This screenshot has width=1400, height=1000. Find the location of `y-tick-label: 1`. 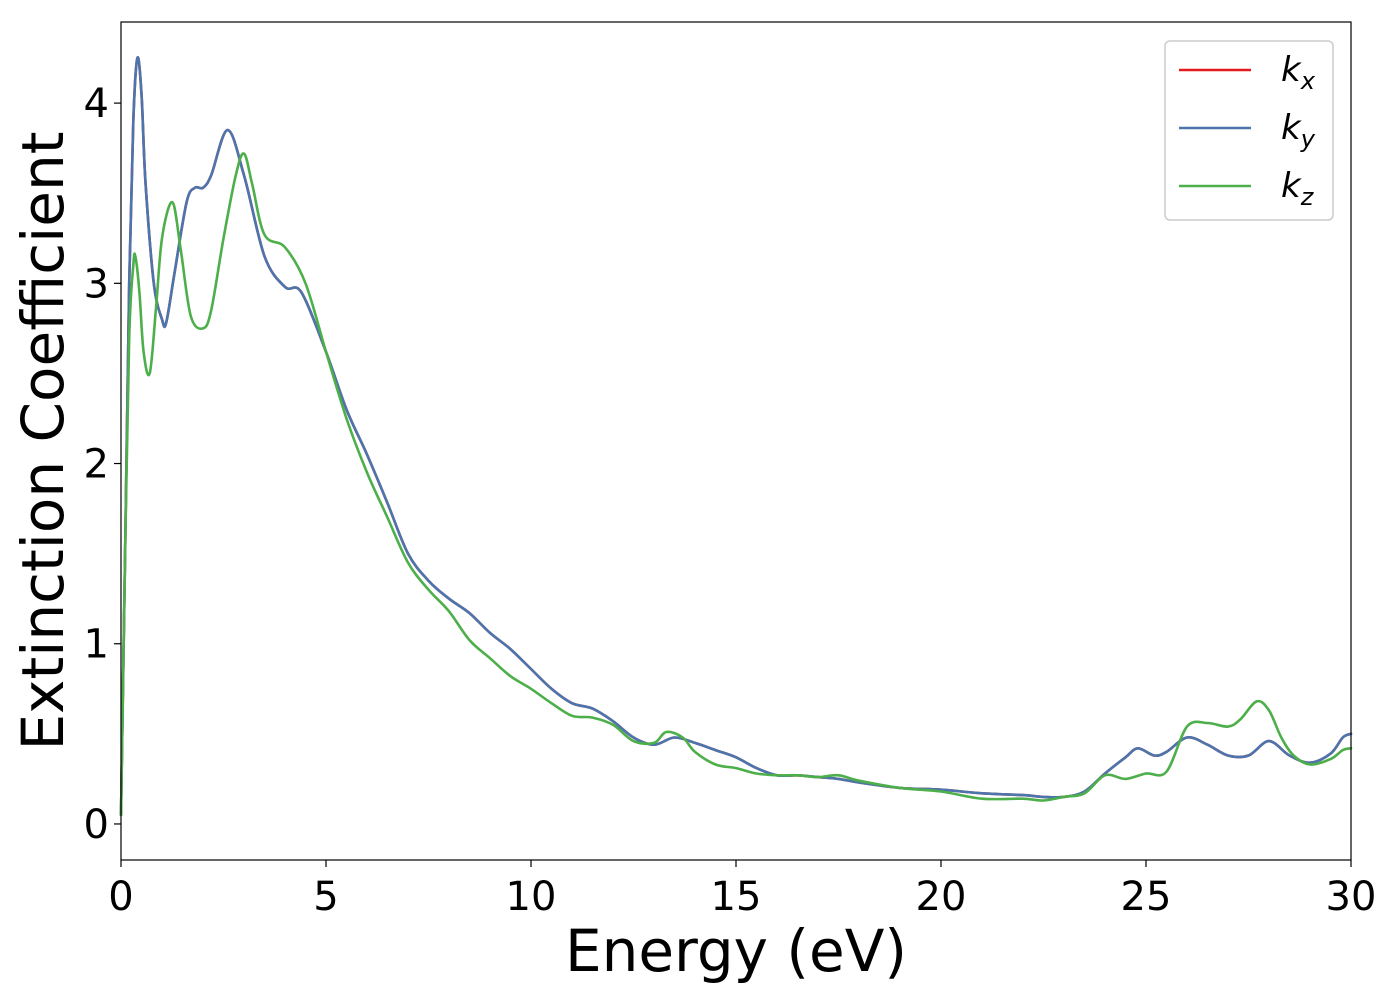

y-tick-label: 1 is located at coordinates (96, 645).